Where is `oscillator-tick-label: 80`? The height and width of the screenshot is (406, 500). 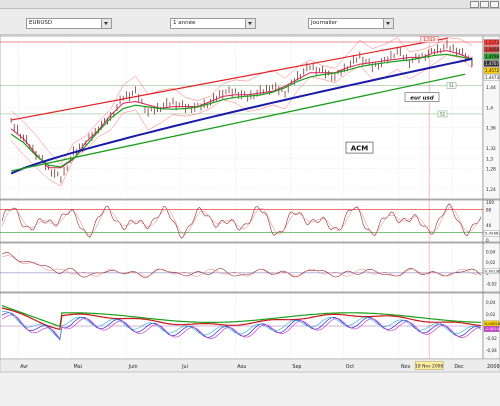
oscillator-tick-label: 80 is located at coordinates (489, 210).